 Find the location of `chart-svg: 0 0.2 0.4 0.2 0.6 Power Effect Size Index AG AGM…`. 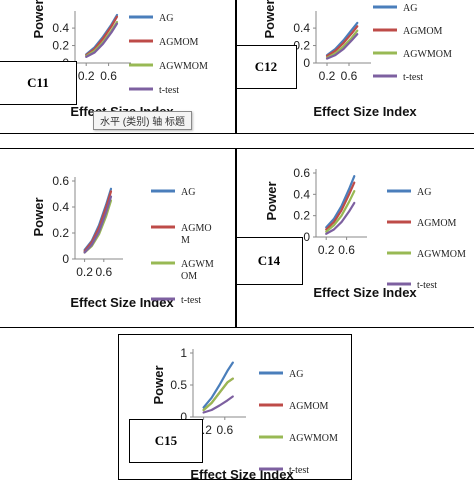

chart-svg: 0 0.2 0.4 0.2 0.6 Power Effect Size Index AG AGM… is located at coordinates (357, 59).